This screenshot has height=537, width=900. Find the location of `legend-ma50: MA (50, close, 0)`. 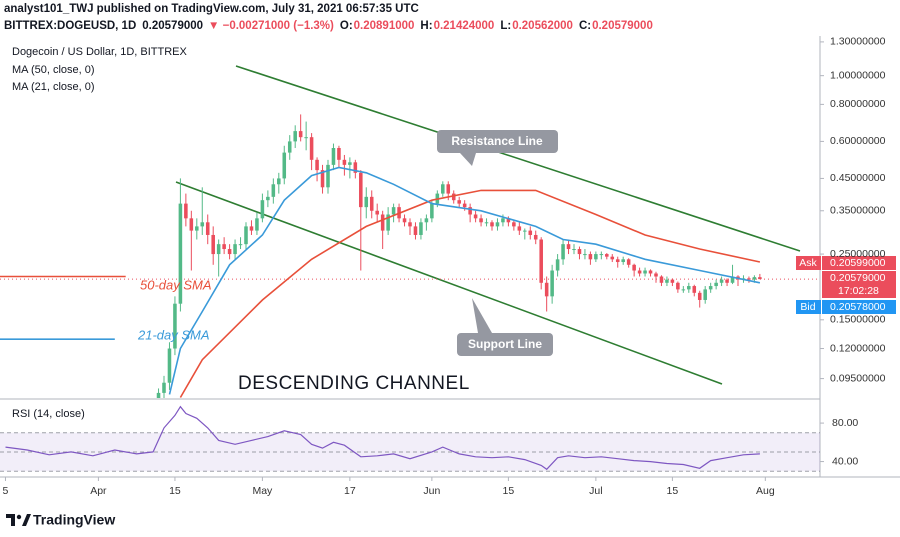

legend-ma50: MA (50, close, 0) is located at coordinates (53, 70).